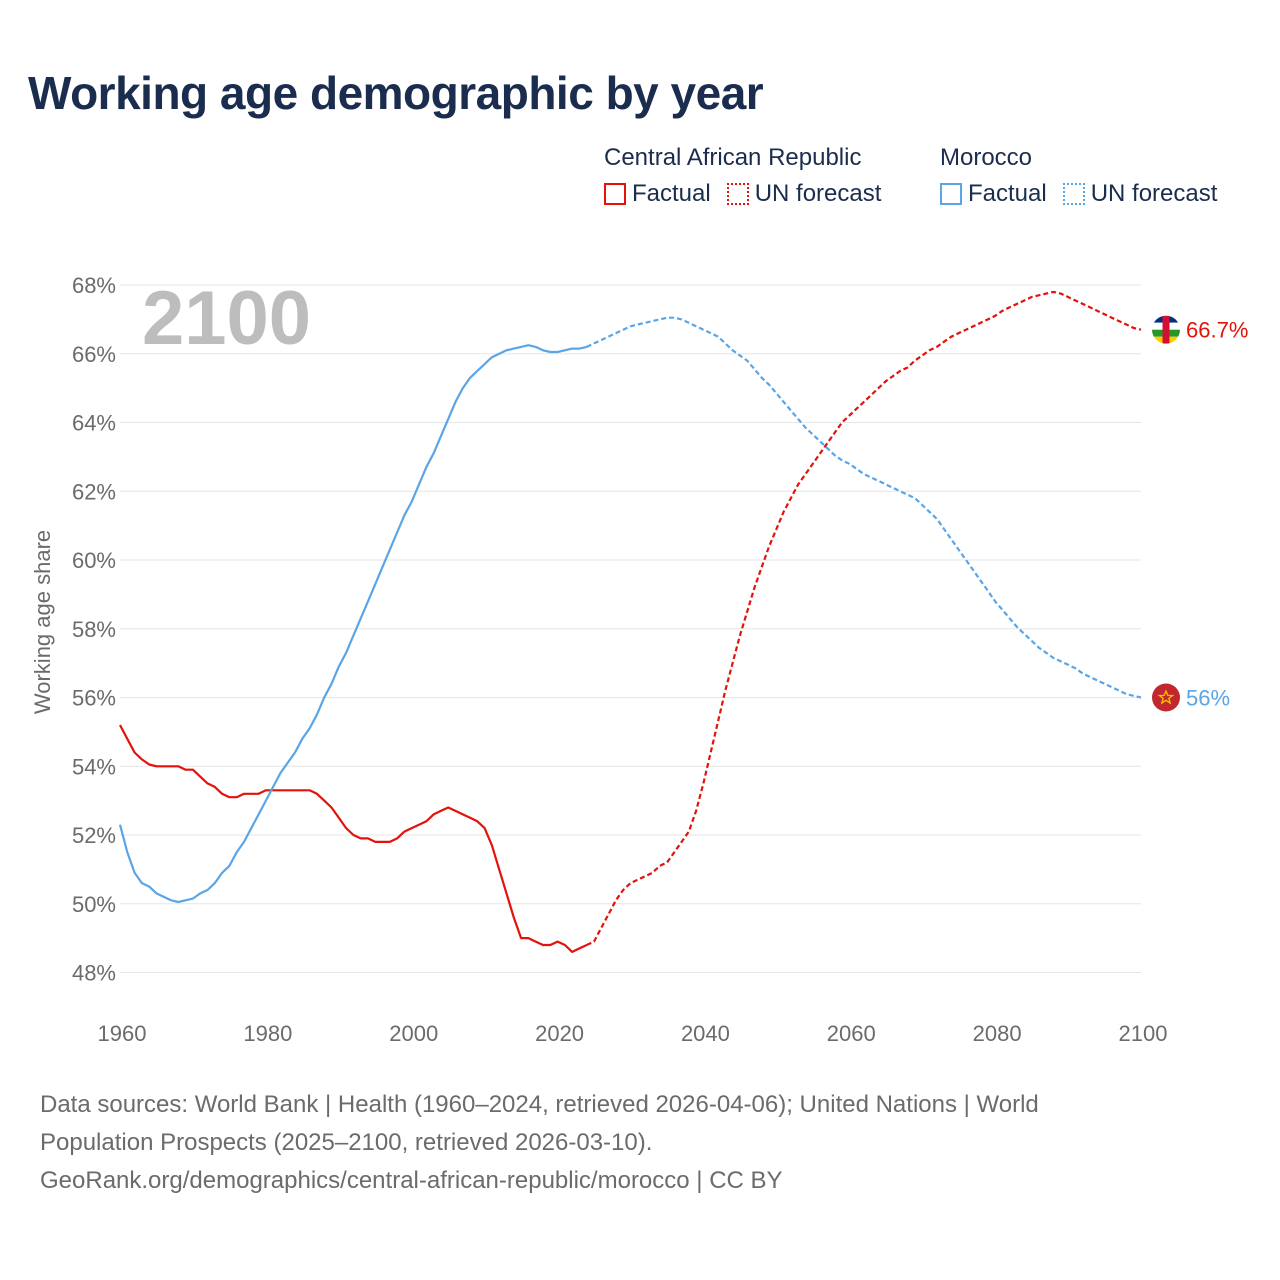  Describe the element at coordinates (1200, 513) in the screenshot. I see `end-markers: 66.7% 56%` at that location.